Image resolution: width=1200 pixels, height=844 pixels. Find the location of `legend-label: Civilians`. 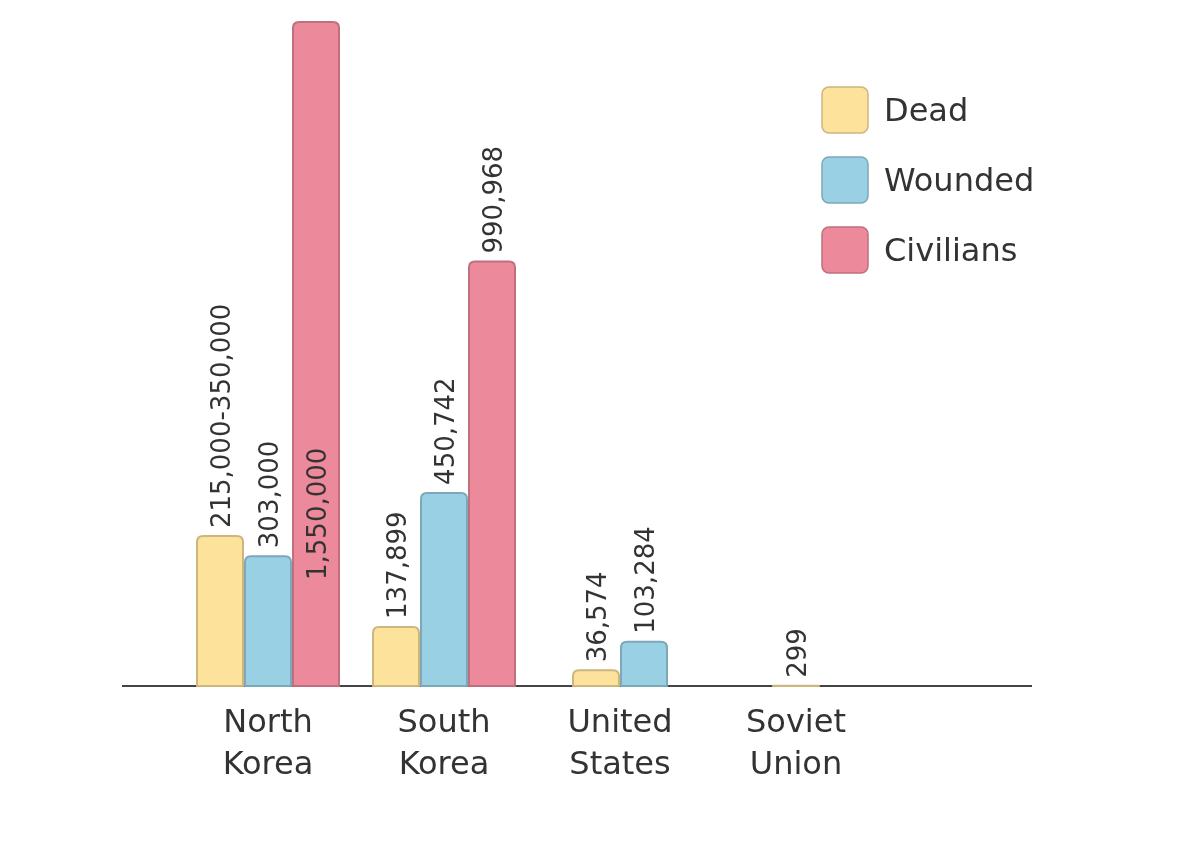

legend-label: Civilians is located at coordinates (951, 250).